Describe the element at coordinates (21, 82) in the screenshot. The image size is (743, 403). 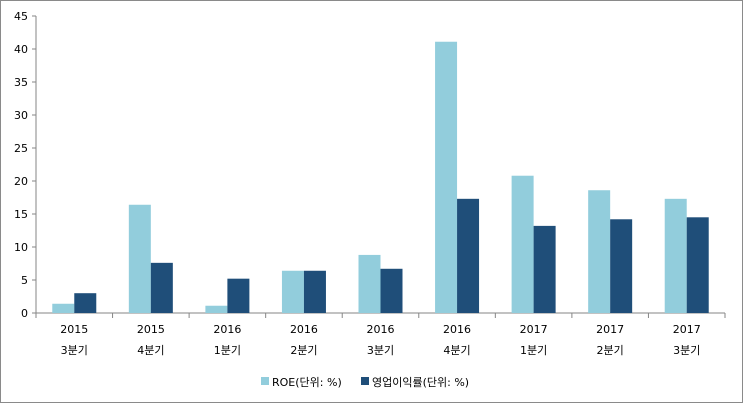
I see `y-tick-label: 35` at that location.